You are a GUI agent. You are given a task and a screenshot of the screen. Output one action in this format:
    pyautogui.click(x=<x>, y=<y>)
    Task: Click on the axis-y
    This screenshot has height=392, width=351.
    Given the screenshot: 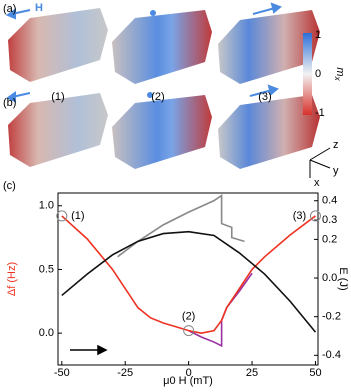 What is the action you would take?
    pyautogui.click(x=320, y=164)
    